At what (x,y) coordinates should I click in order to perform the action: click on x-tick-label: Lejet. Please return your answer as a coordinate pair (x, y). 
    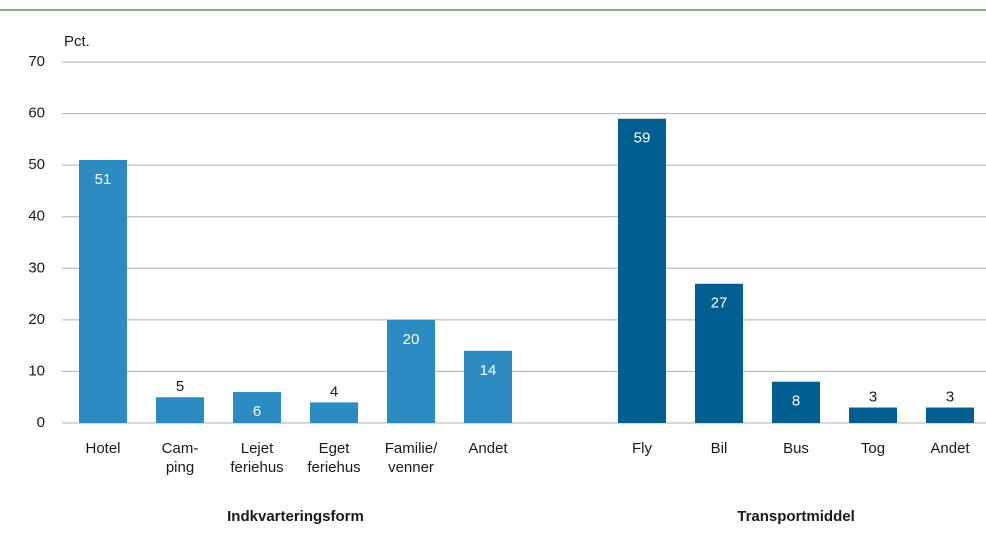
    Looking at the image, I should click on (257, 448).